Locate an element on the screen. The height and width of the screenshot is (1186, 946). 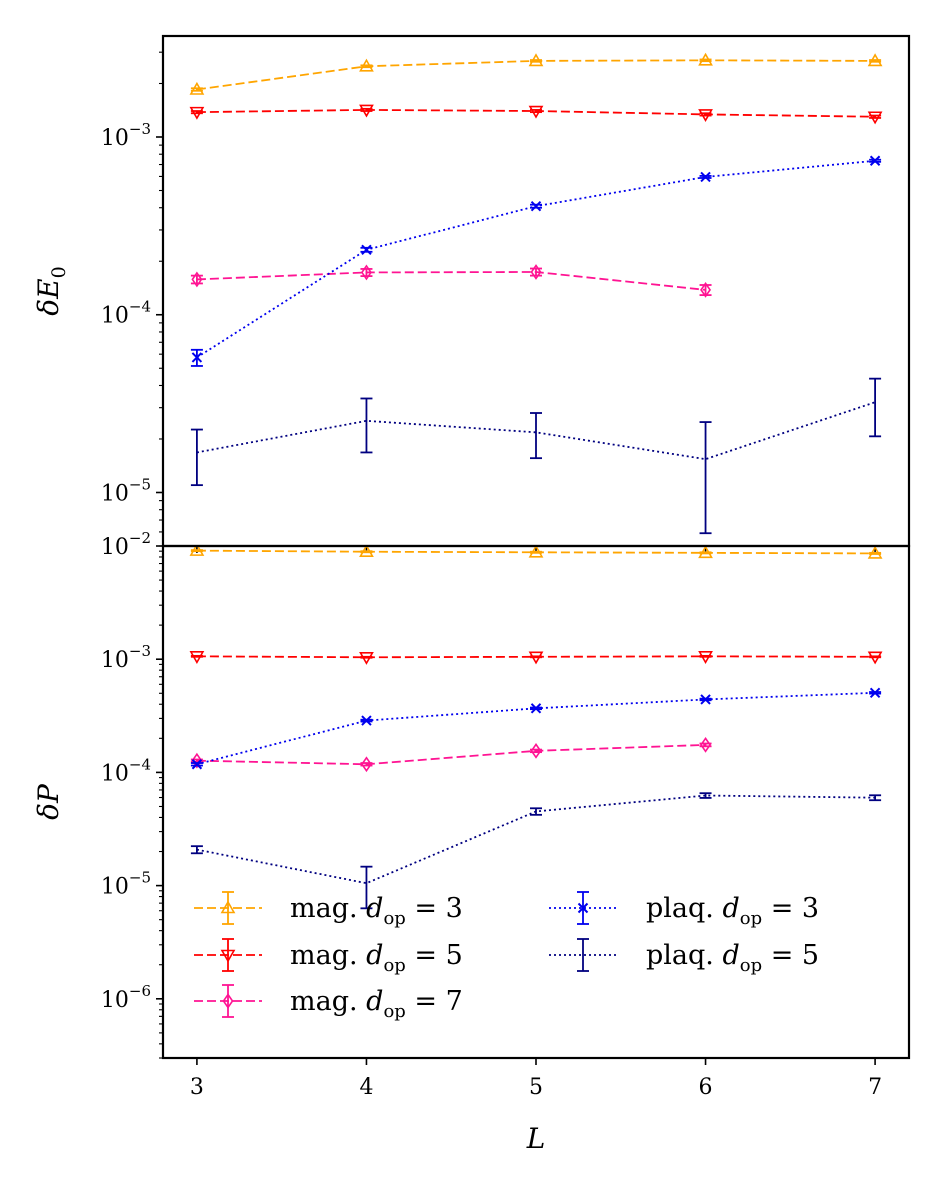
legend-entry-mag7: mag. dop = 7 is located at coordinates (328, 1003).